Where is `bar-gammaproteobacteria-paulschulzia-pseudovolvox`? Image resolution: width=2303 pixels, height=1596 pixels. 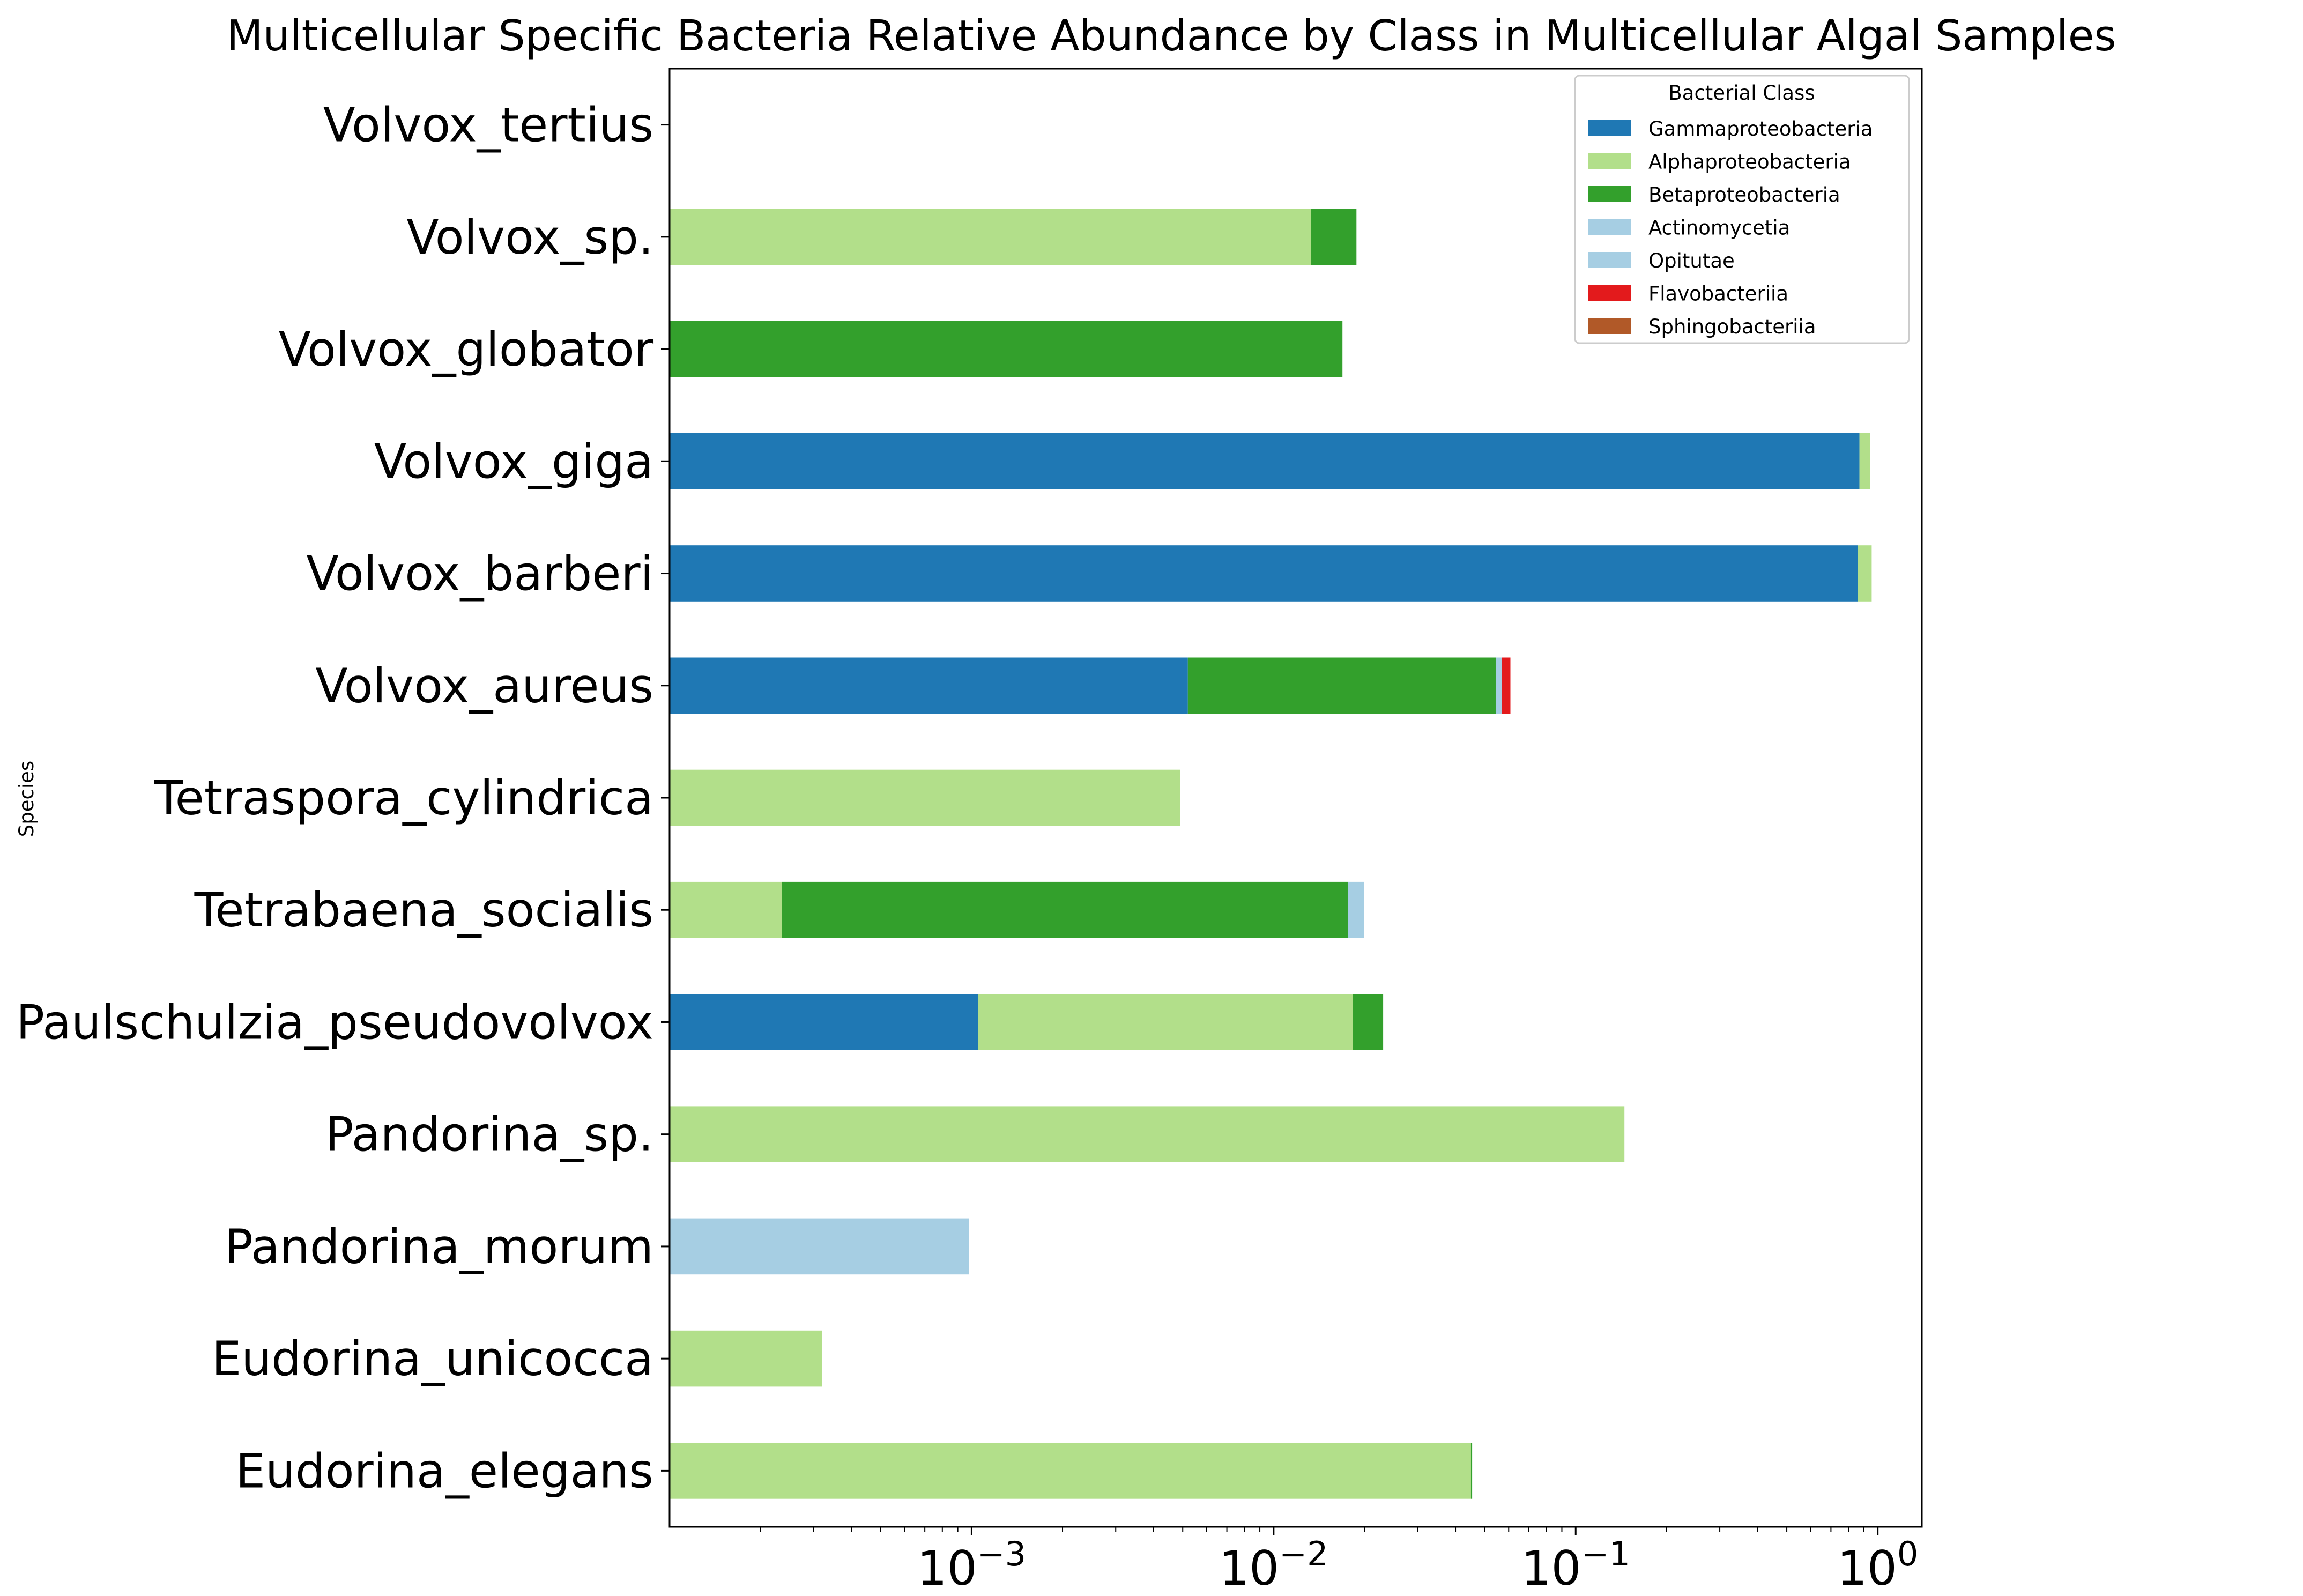
bar-gammaproteobacteria-paulschulzia-pseudovolvox is located at coordinates (824, 1022).